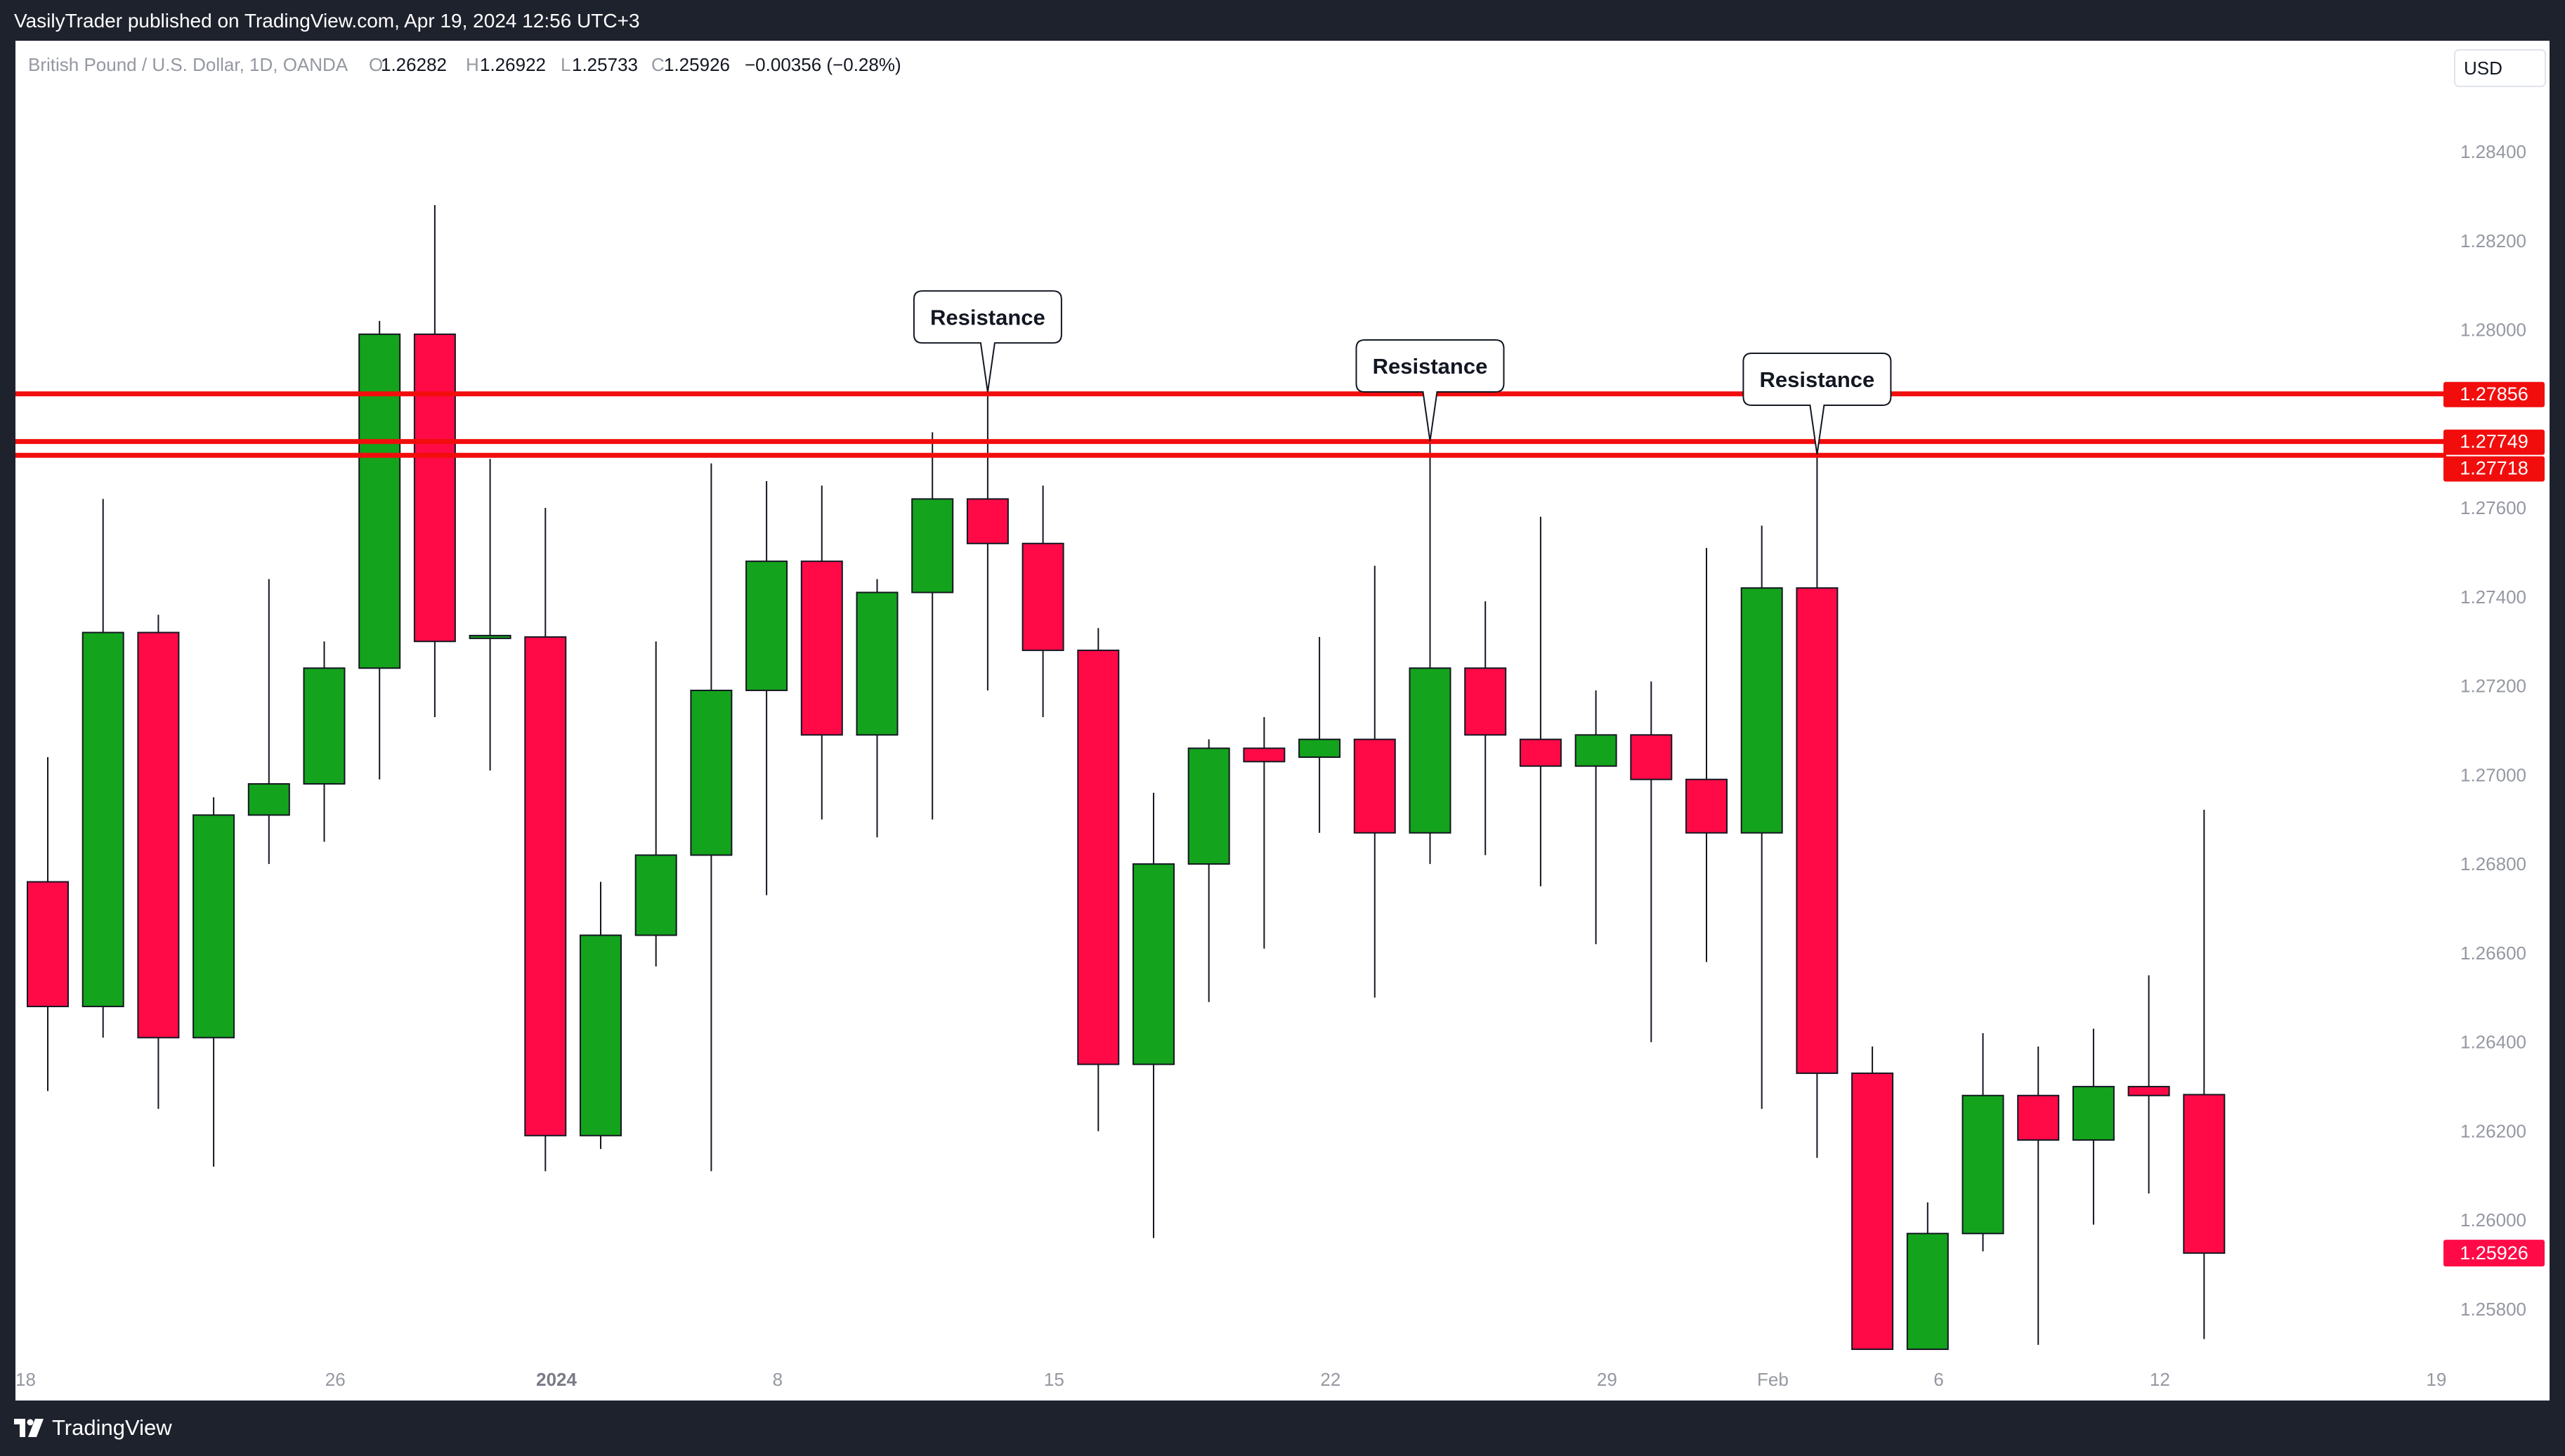 The width and height of the screenshot is (2565, 1456). Describe the element at coordinates (112, 1427) in the screenshot. I see `brand-text: TradingView` at that location.